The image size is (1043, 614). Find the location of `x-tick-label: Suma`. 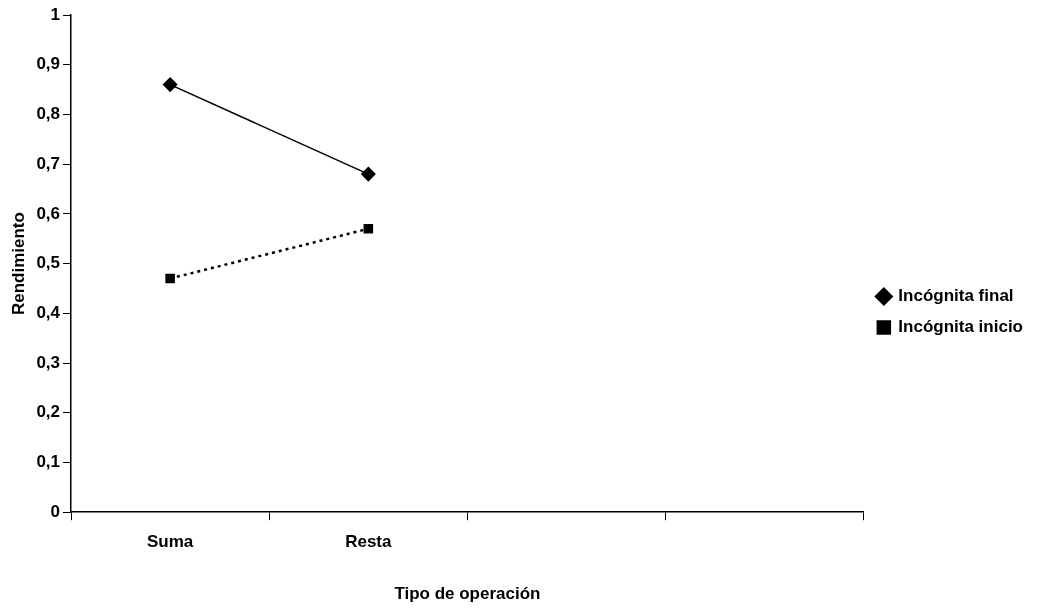

x-tick-label: Suma is located at coordinates (170, 542).